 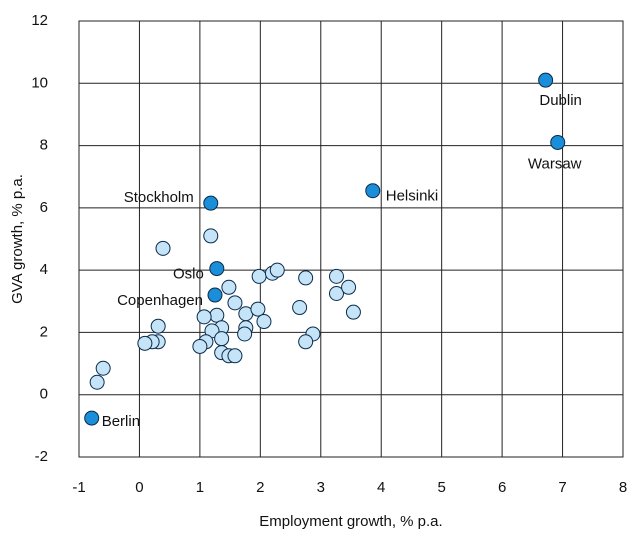 What do you see at coordinates (412, 196) in the screenshot?
I see `point-label: Helsinki` at bounding box center [412, 196].